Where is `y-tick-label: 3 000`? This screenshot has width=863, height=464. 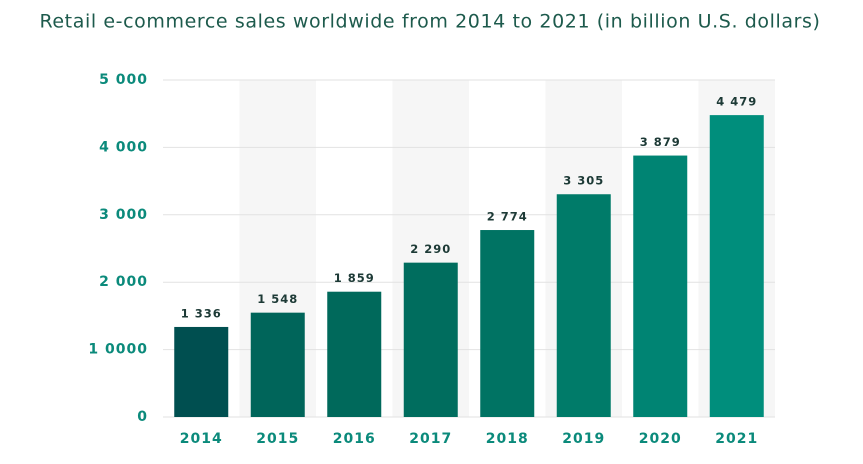
y-tick-label: 3 000 is located at coordinates (123, 215).